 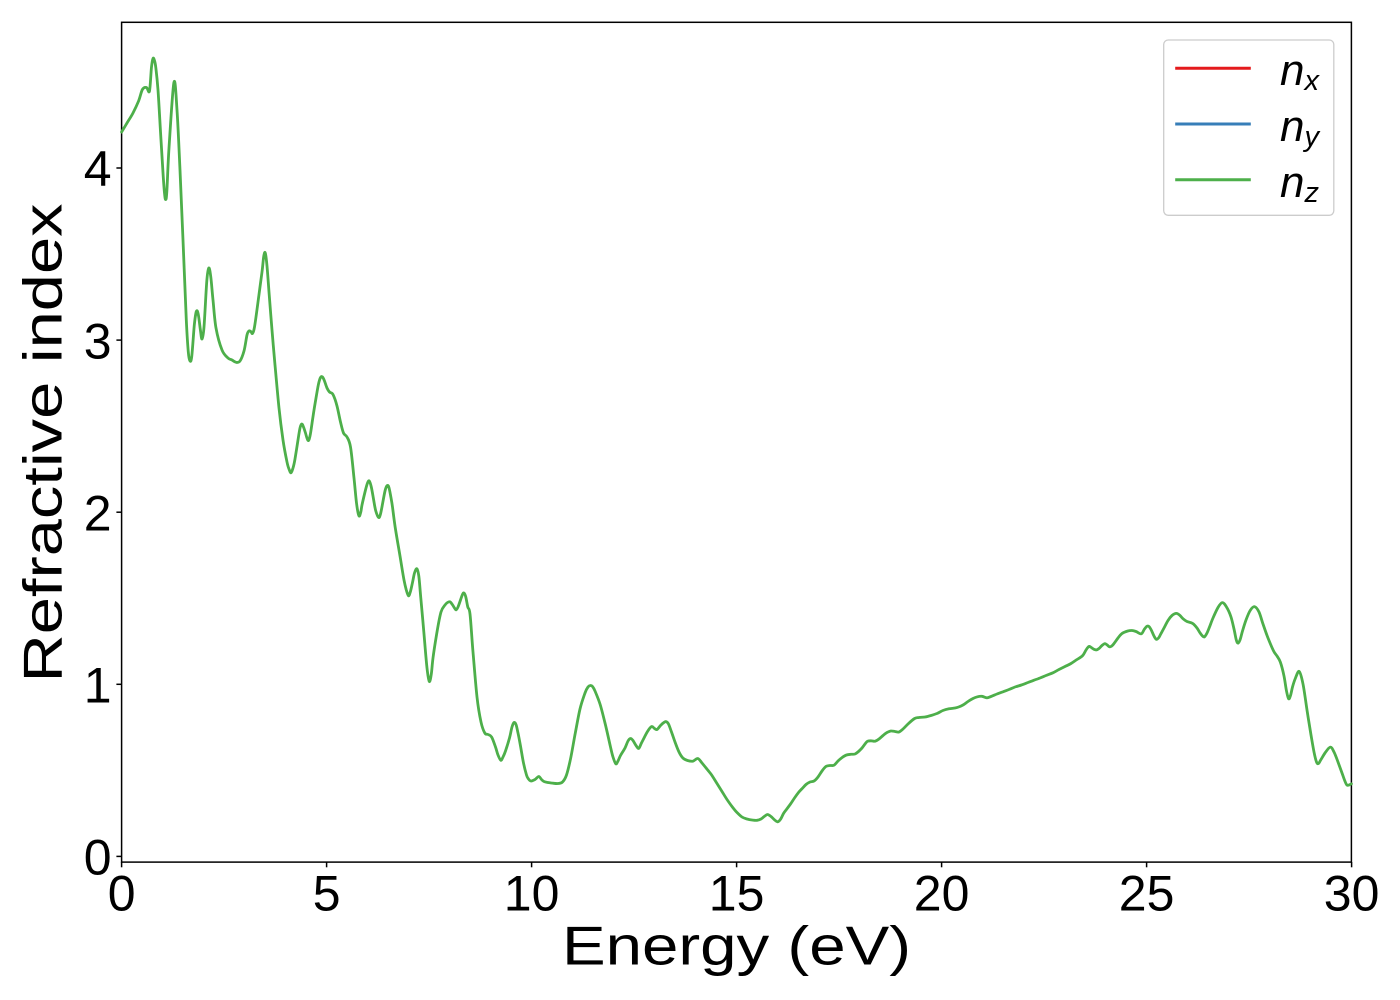 What do you see at coordinates (43, 443) in the screenshot?
I see `svg-text: Refractive index` at bounding box center [43, 443].